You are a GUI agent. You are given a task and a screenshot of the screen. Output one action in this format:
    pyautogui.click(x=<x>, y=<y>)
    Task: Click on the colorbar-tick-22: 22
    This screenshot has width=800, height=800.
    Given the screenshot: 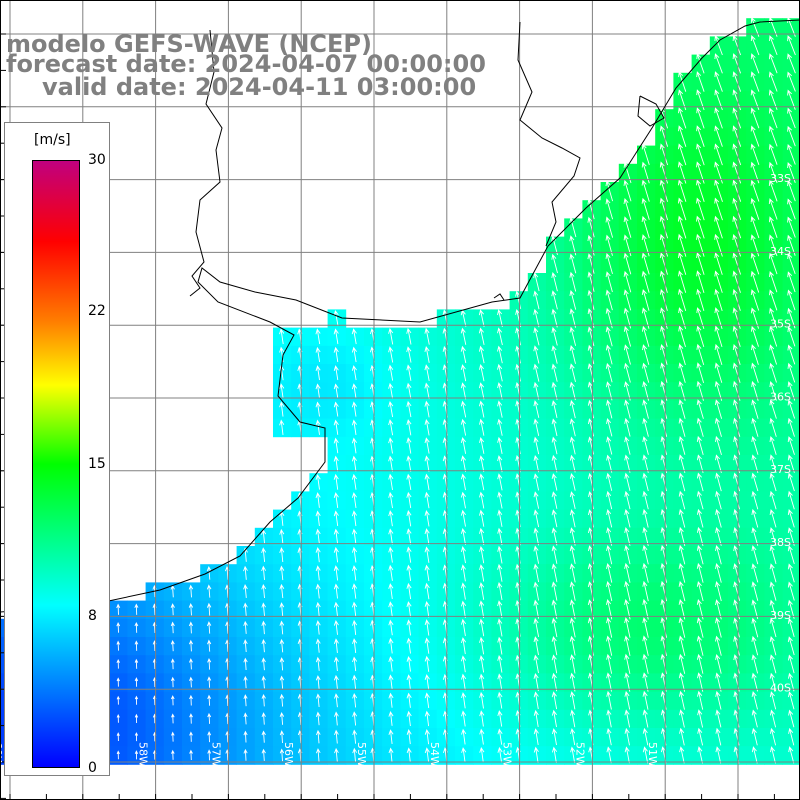 What is the action you would take?
    pyautogui.click(x=97, y=311)
    